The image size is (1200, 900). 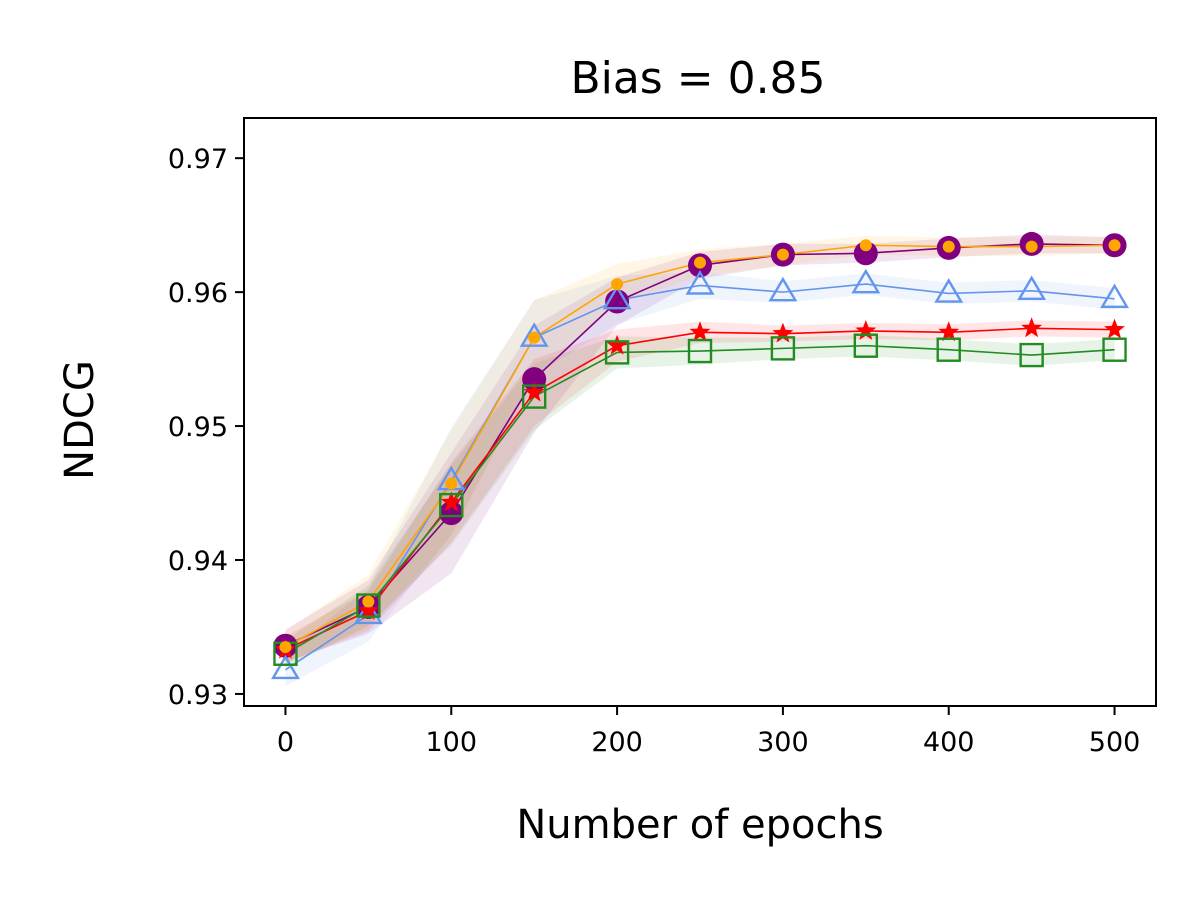 I want to click on y-axis-ticks: 0.93 0.94 0.95 0.96 0.97, so click(x=206, y=427).